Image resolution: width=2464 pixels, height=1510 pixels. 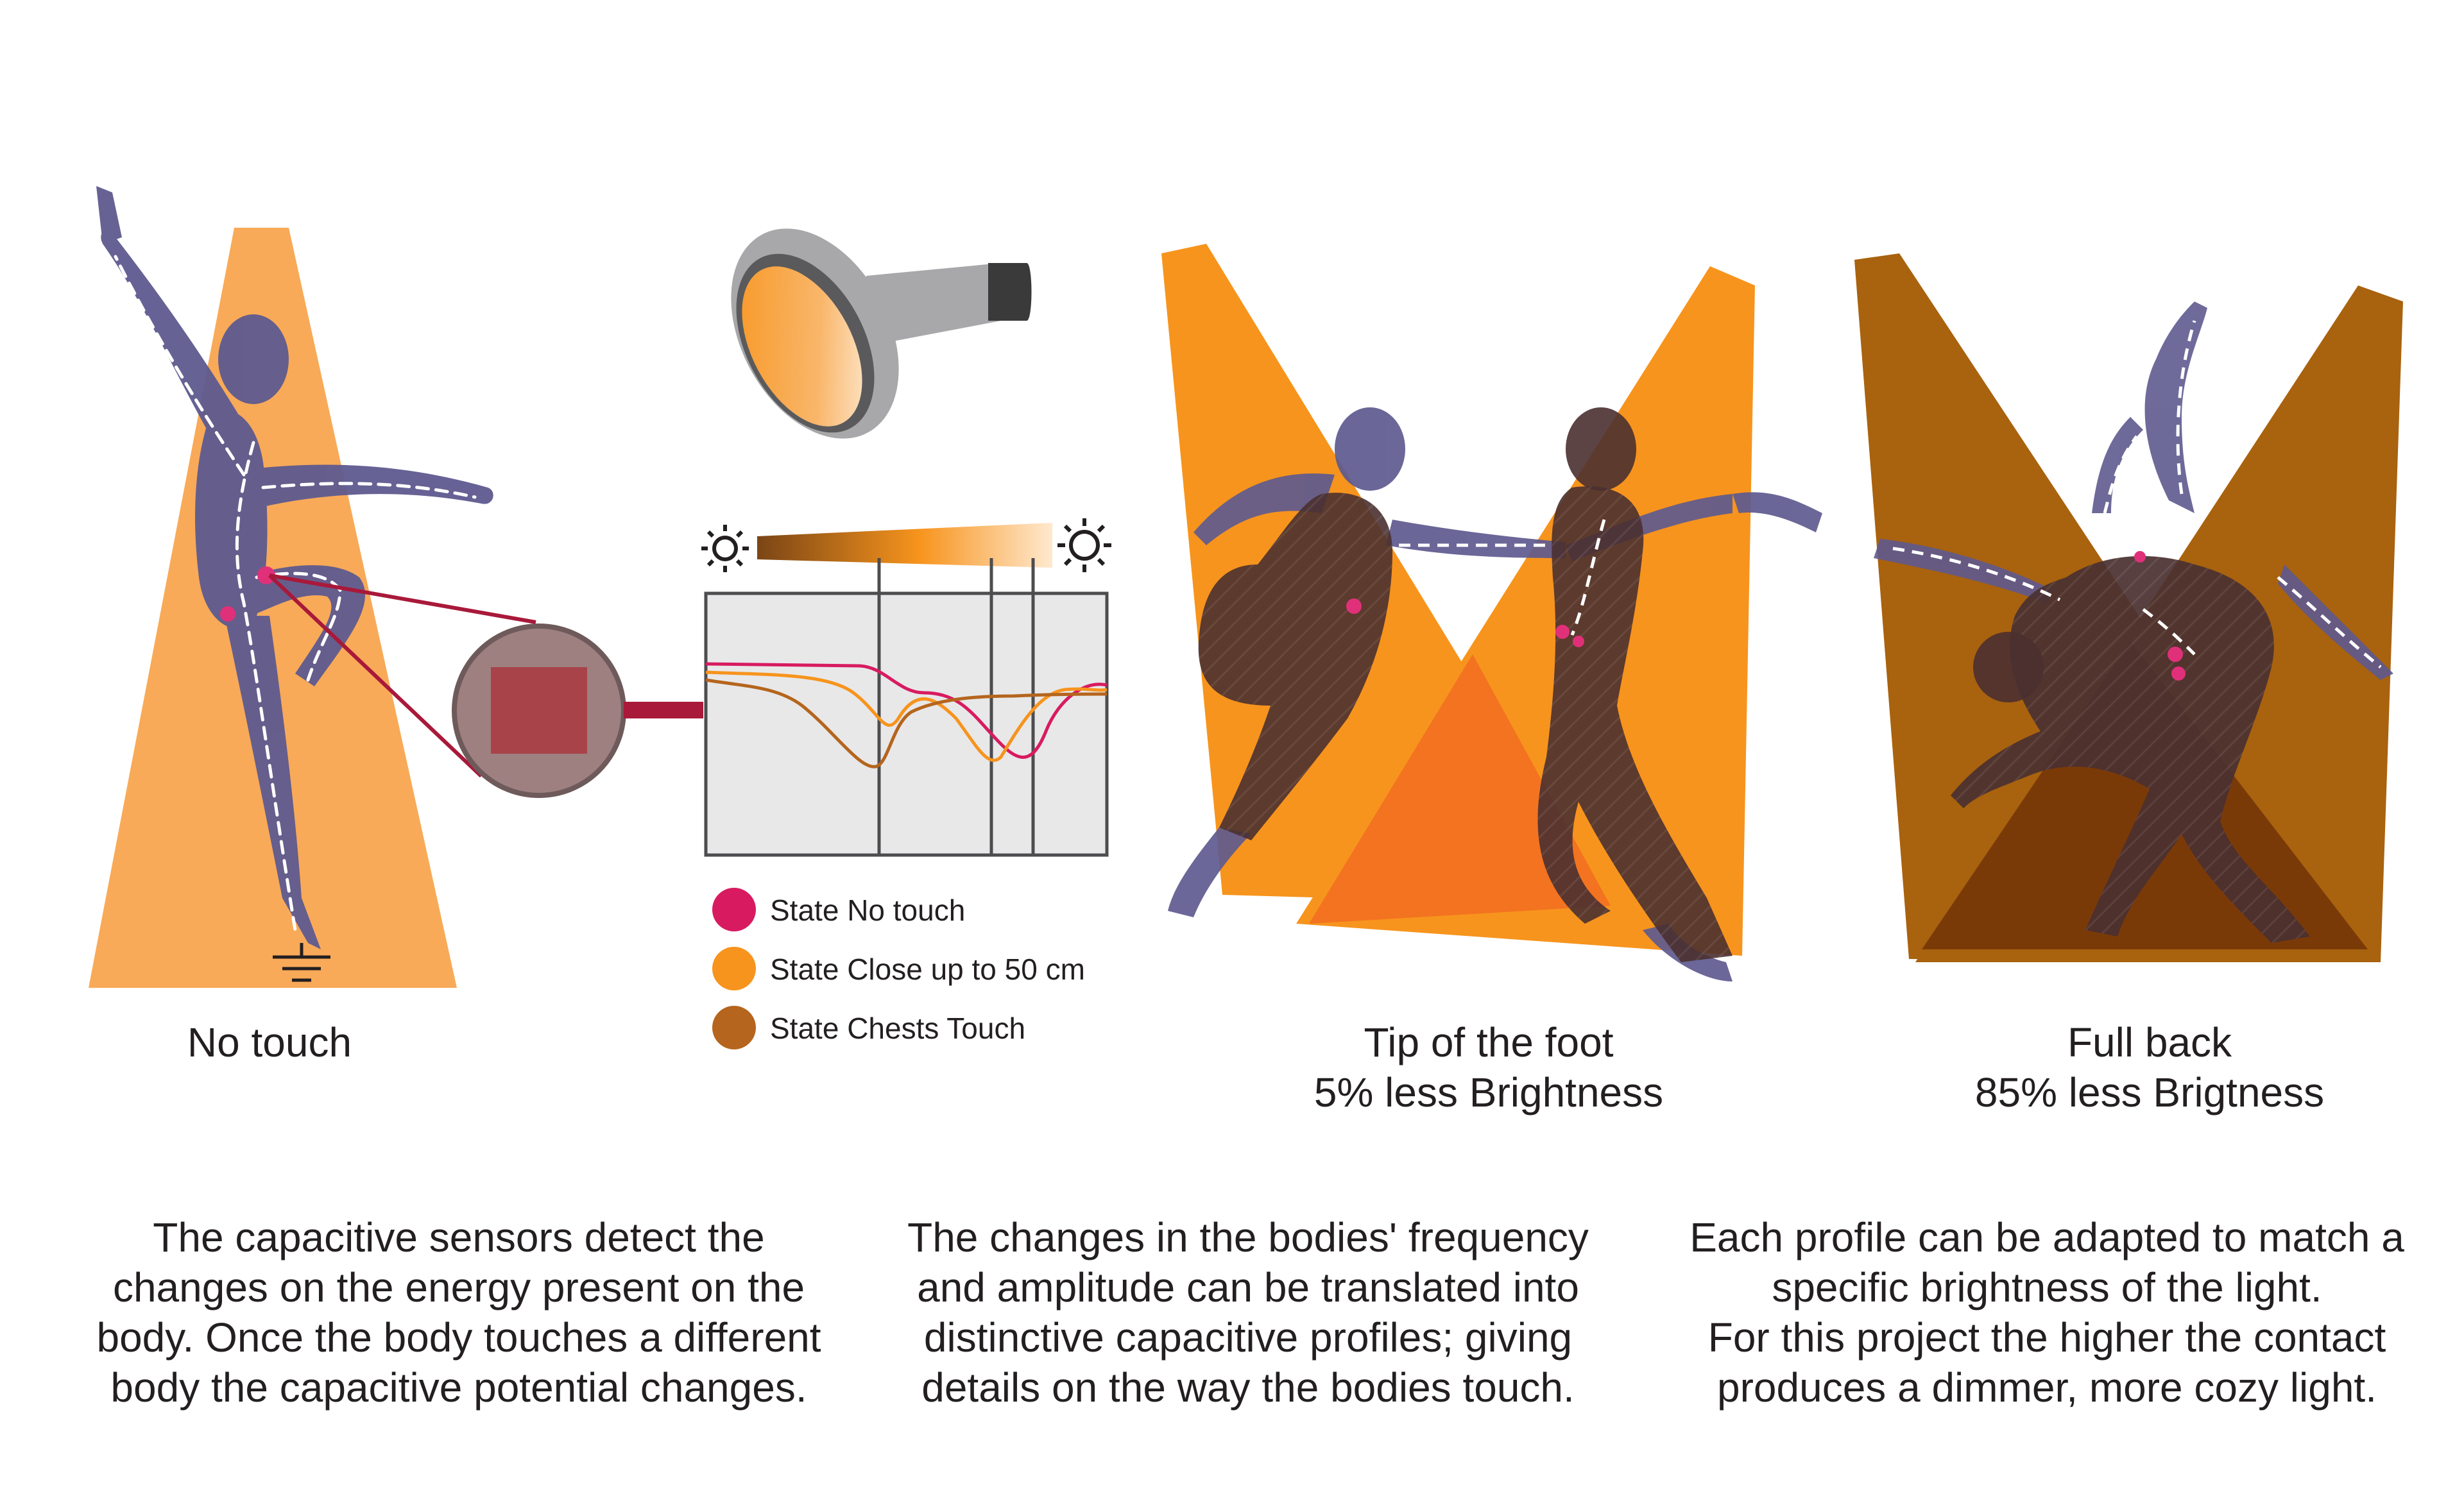 What do you see at coordinates (1084, 545) in the screenshot?
I see `sun-bright-icon` at bounding box center [1084, 545].